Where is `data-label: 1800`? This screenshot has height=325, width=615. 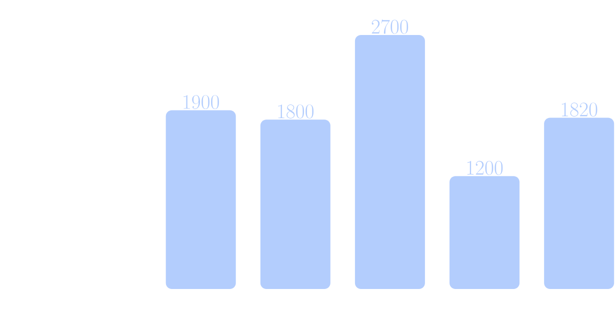 data-label: 1800 is located at coordinates (296, 111).